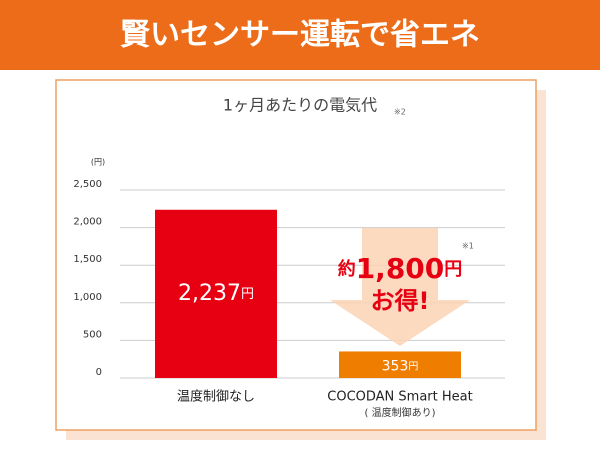 This screenshot has width=600, height=450. What do you see at coordinates (99, 372) in the screenshot?
I see `y-tick-label: 0` at bounding box center [99, 372].